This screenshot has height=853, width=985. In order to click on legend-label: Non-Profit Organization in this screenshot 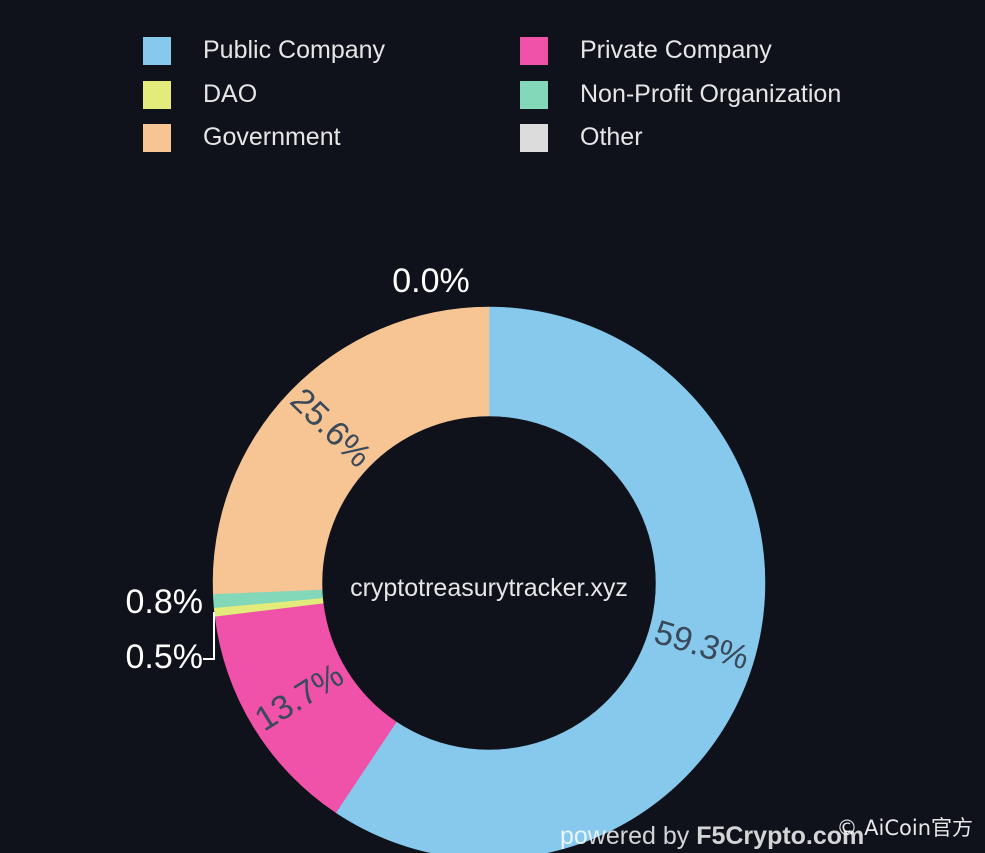, I will do `click(711, 94)`.